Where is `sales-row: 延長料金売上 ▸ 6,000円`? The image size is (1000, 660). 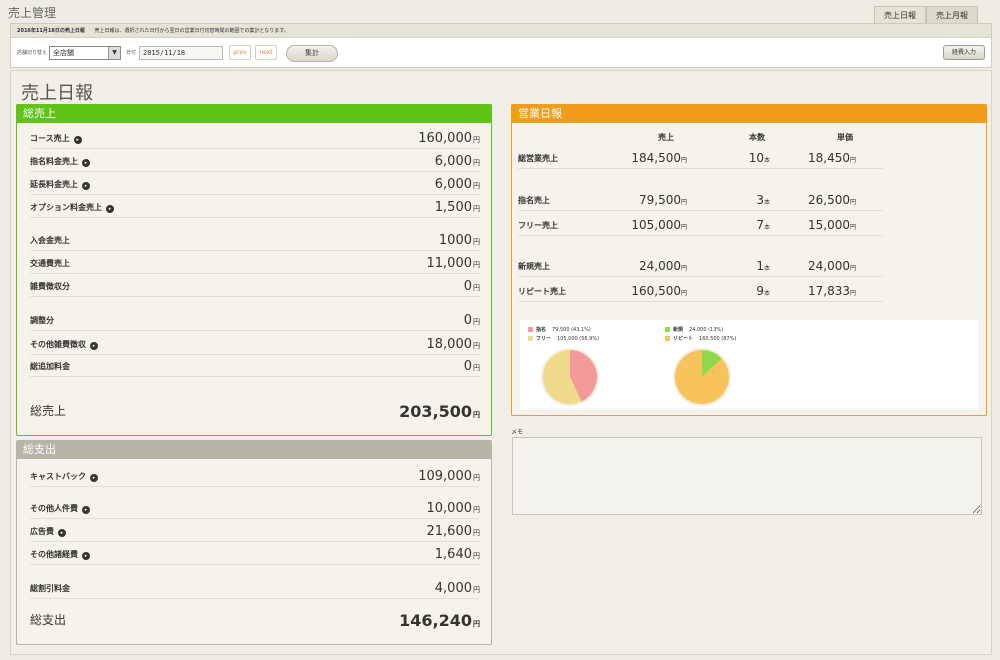
sales-row: 延長料金売上 ▸ 6,000円 is located at coordinates (255, 184).